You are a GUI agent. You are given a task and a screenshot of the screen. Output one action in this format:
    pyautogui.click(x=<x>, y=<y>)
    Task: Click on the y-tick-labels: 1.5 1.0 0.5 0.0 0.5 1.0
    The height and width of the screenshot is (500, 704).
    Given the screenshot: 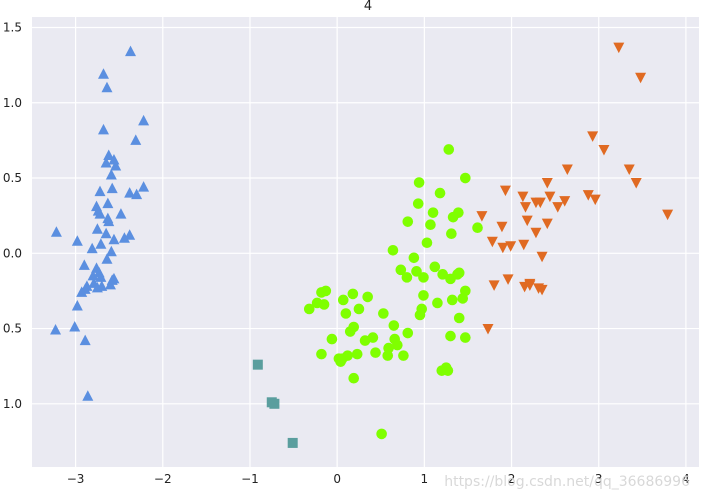 What is the action you would take?
    pyautogui.click(x=12, y=216)
    